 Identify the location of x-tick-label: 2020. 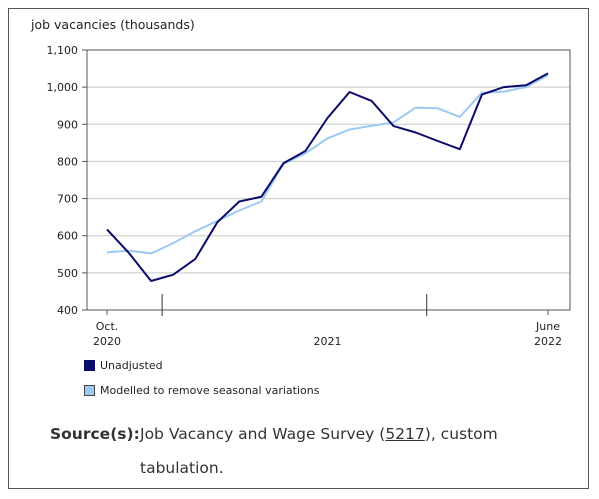
(107, 341).